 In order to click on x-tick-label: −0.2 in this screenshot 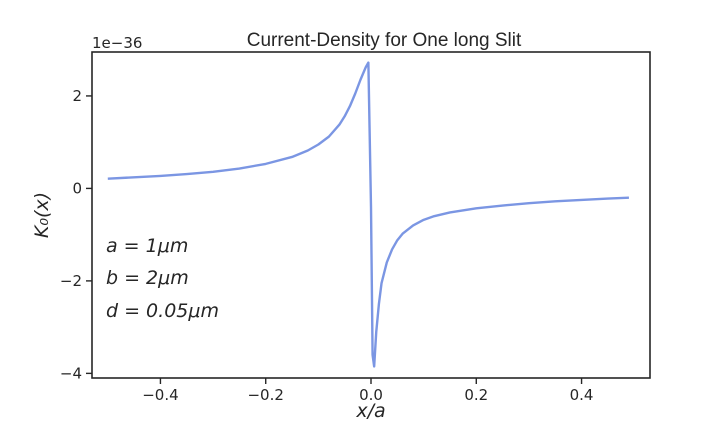, I will do `click(265, 395)`.